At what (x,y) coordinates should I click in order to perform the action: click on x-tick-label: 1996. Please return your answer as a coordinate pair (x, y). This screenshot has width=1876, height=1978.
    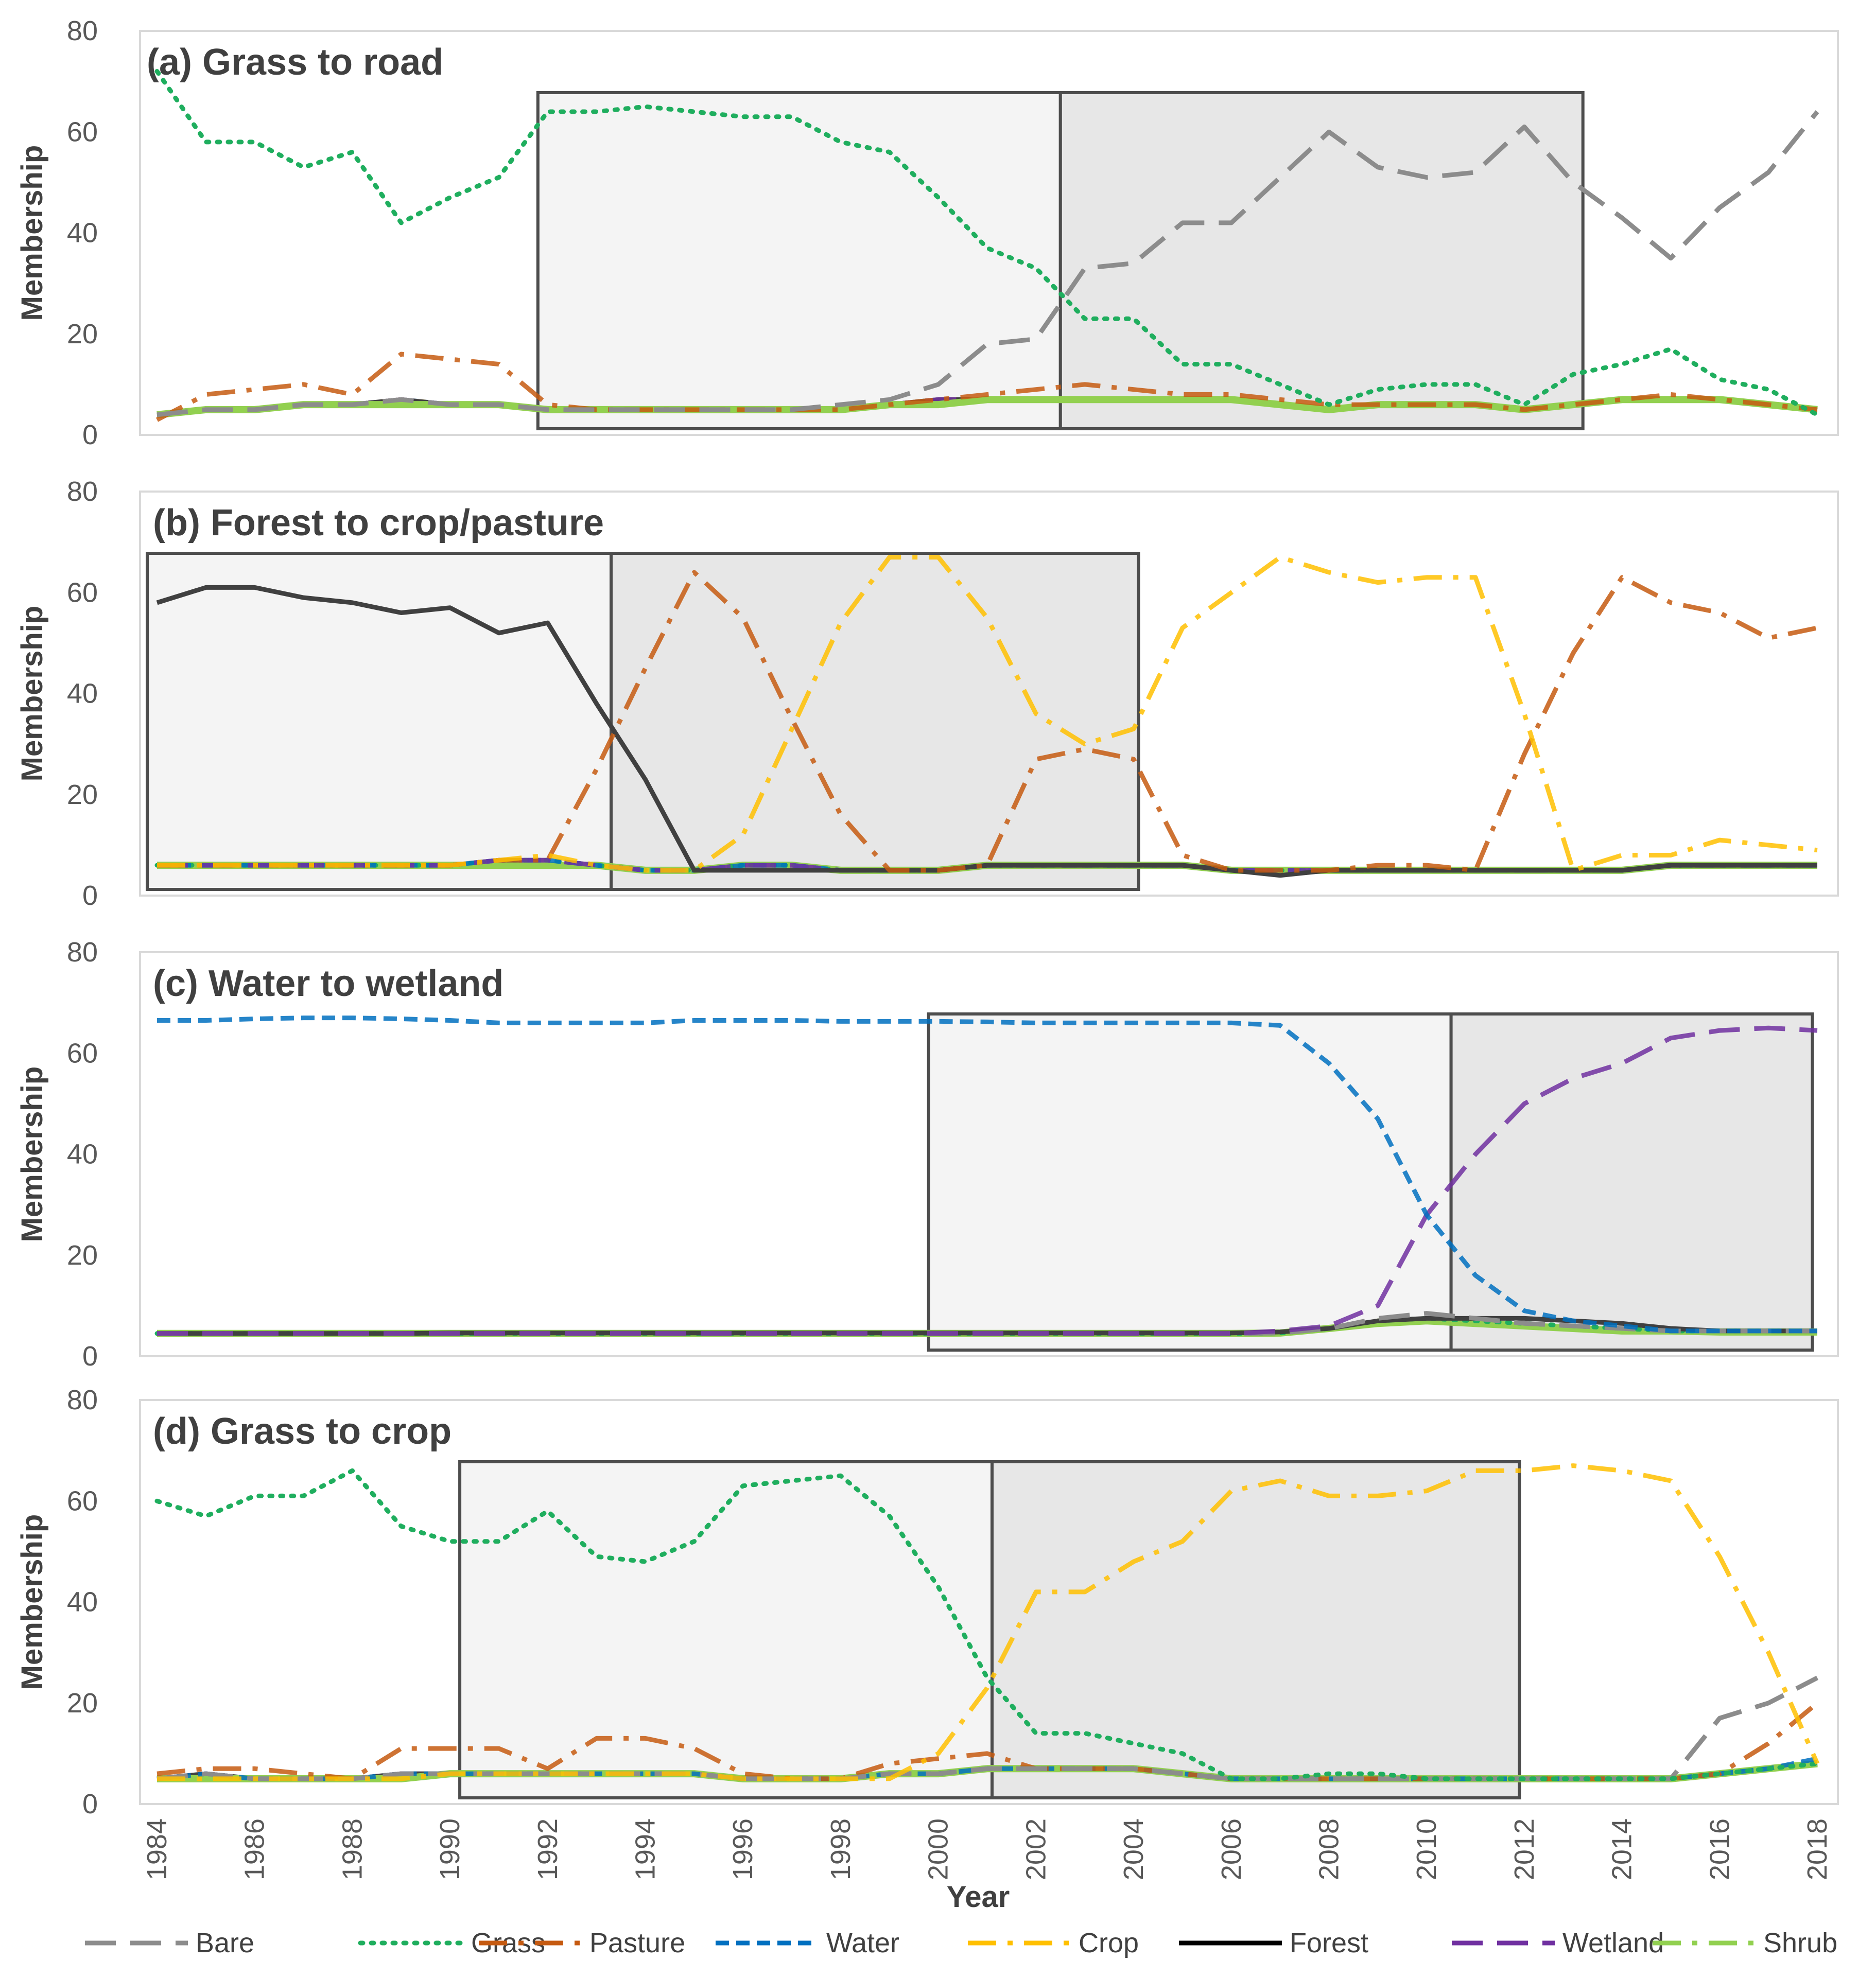
    Looking at the image, I should click on (742, 1849).